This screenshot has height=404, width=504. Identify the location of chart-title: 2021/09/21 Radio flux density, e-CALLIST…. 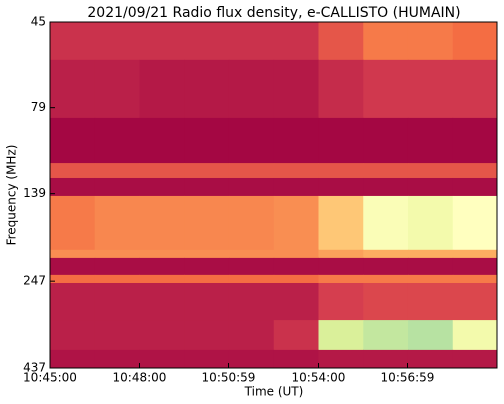
(273, 13).